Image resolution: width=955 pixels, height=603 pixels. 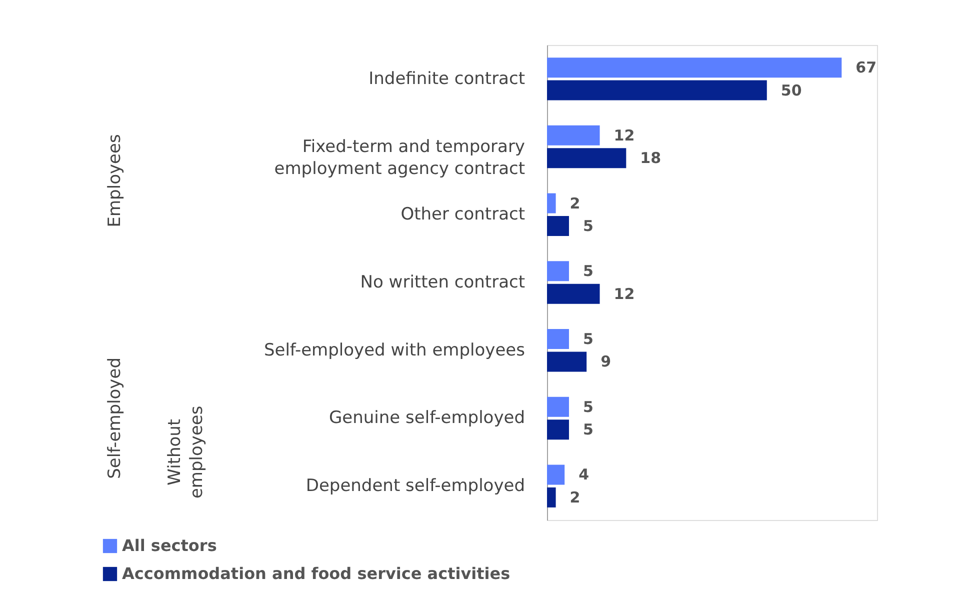 What do you see at coordinates (415, 486) in the screenshot?
I see `y-tick-label: Dependent self-employed` at bounding box center [415, 486].